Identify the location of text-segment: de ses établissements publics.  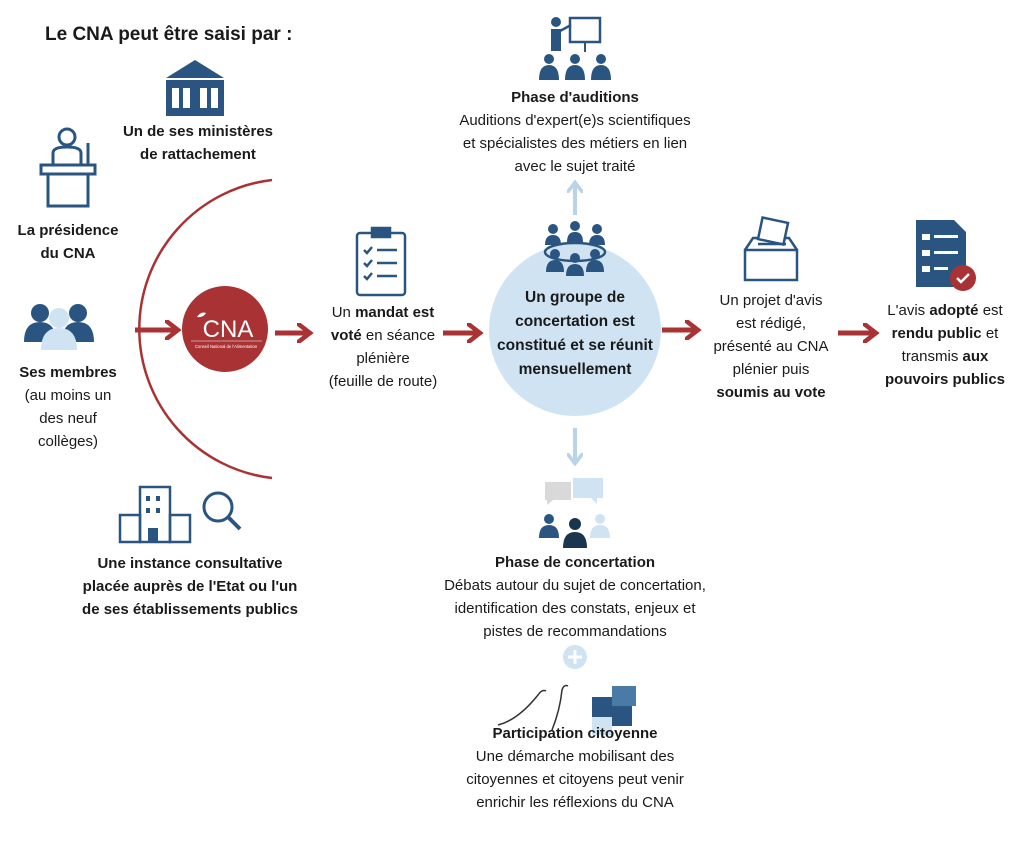
(190, 609).